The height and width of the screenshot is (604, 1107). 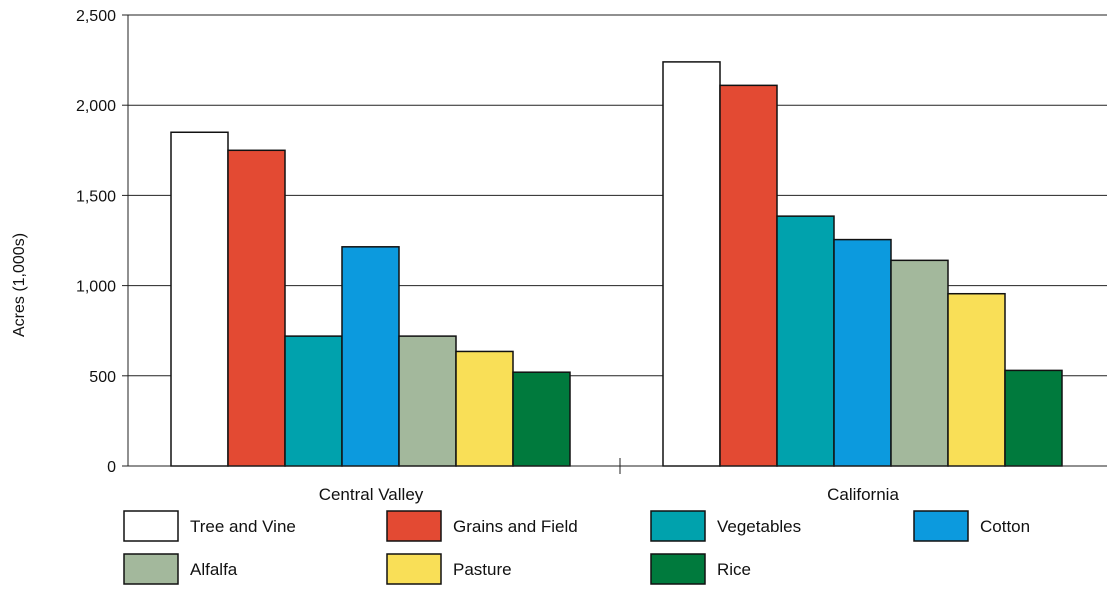 I want to click on bar-cotton-california, so click(x=862, y=352).